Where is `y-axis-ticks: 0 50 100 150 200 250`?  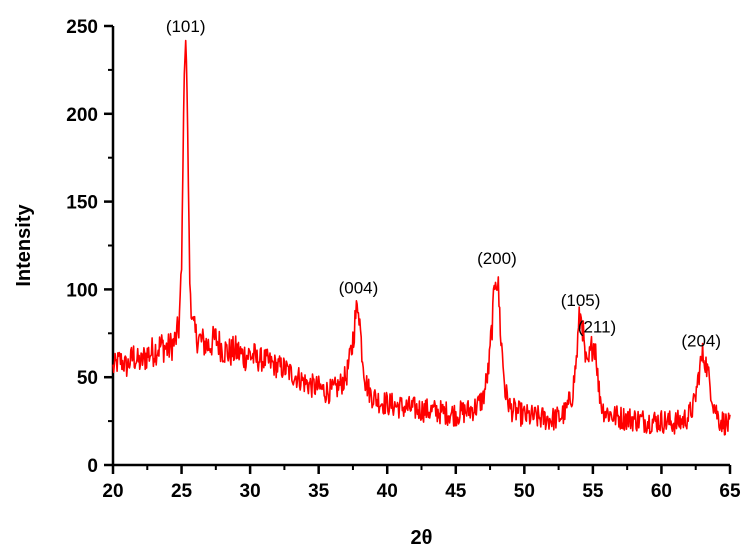
y-axis-ticks: 0 50 100 150 200 250 is located at coordinates (89, 247).